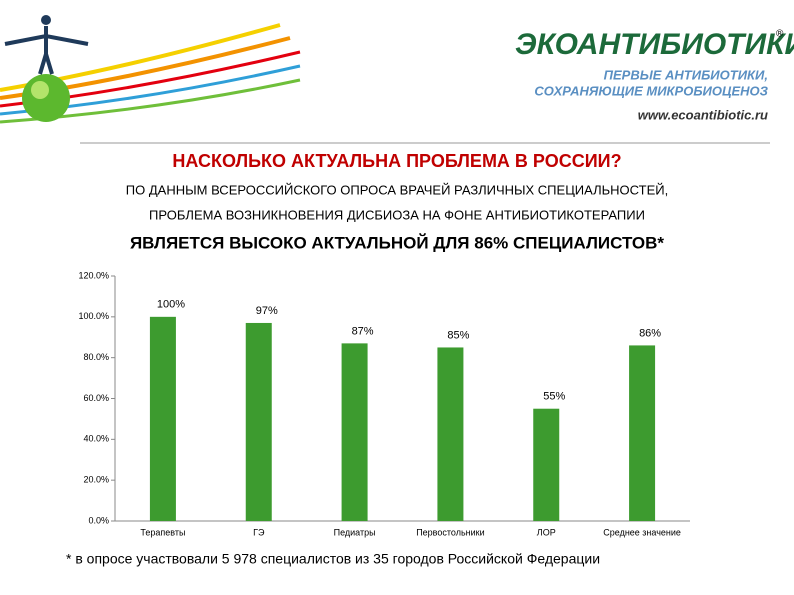 The image size is (794, 595). Describe the element at coordinates (780, 34) in the screenshot. I see `logo-mark: ®` at that location.